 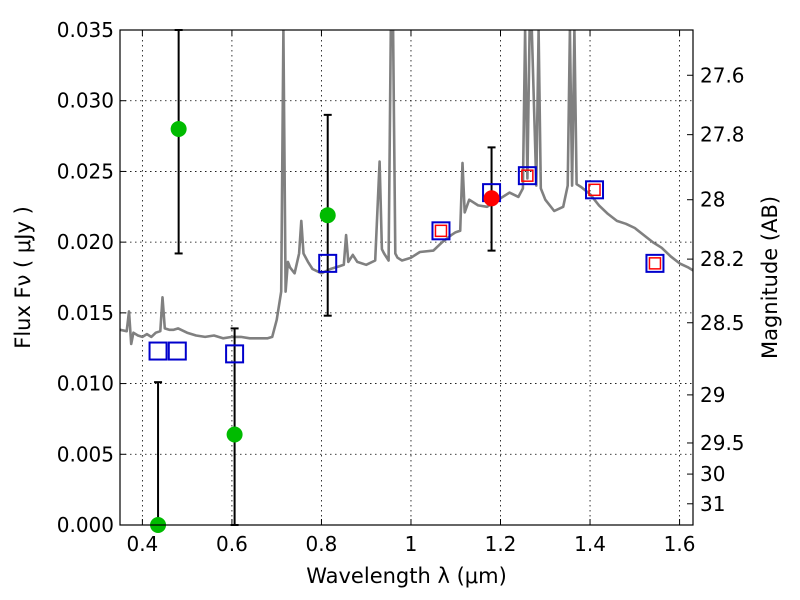 I want to click on x-axis-title: Wavelength λ (μm), so click(x=406, y=576).